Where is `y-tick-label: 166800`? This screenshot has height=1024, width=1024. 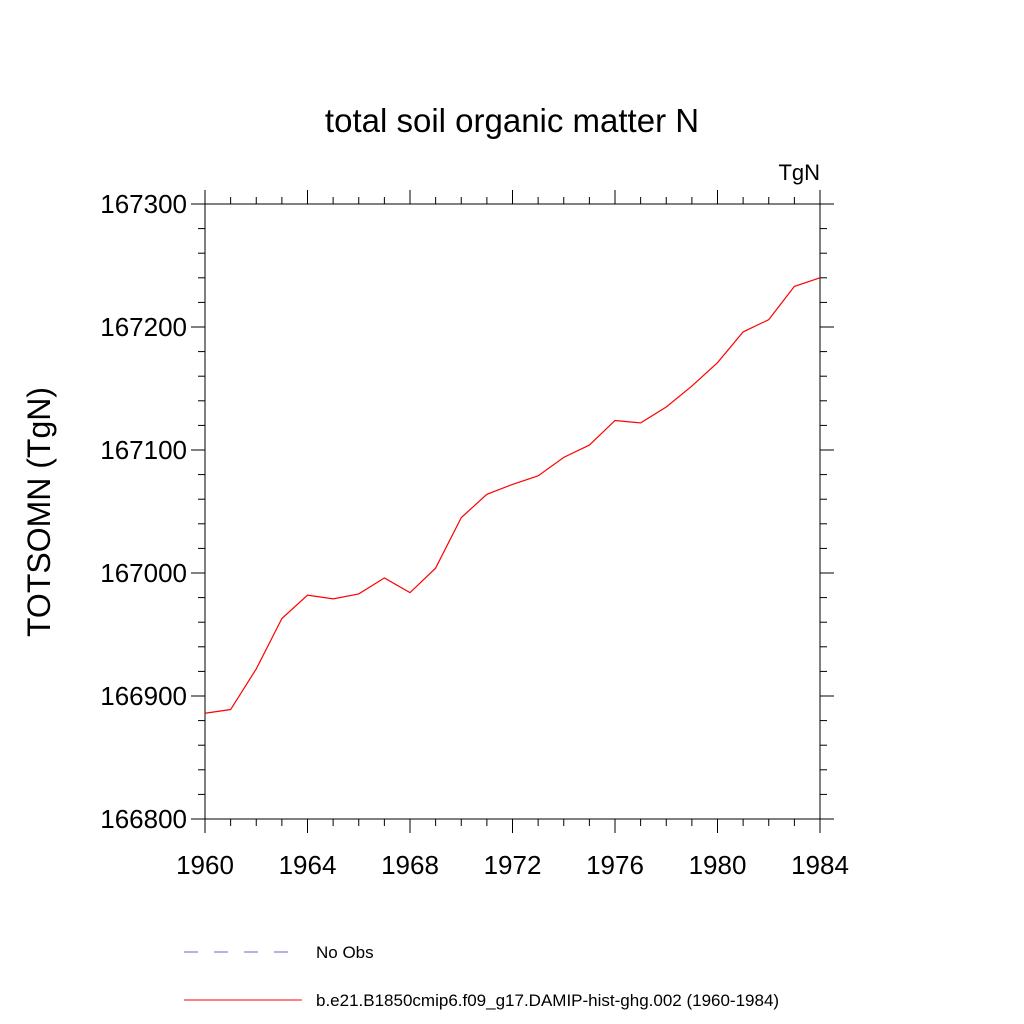 y-tick-label: 166800 is located at coordinates (143, 819).